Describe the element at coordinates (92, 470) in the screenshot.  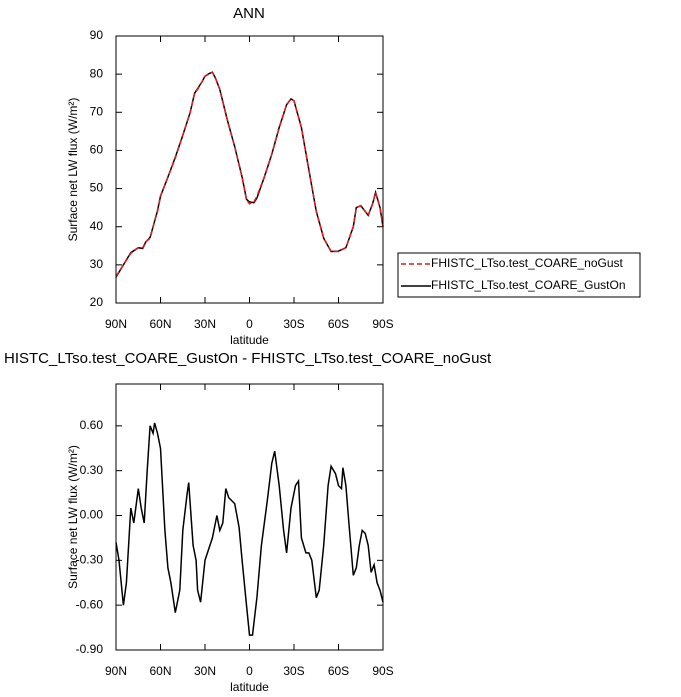
I see `y-tick-label: 0.30` at that location.